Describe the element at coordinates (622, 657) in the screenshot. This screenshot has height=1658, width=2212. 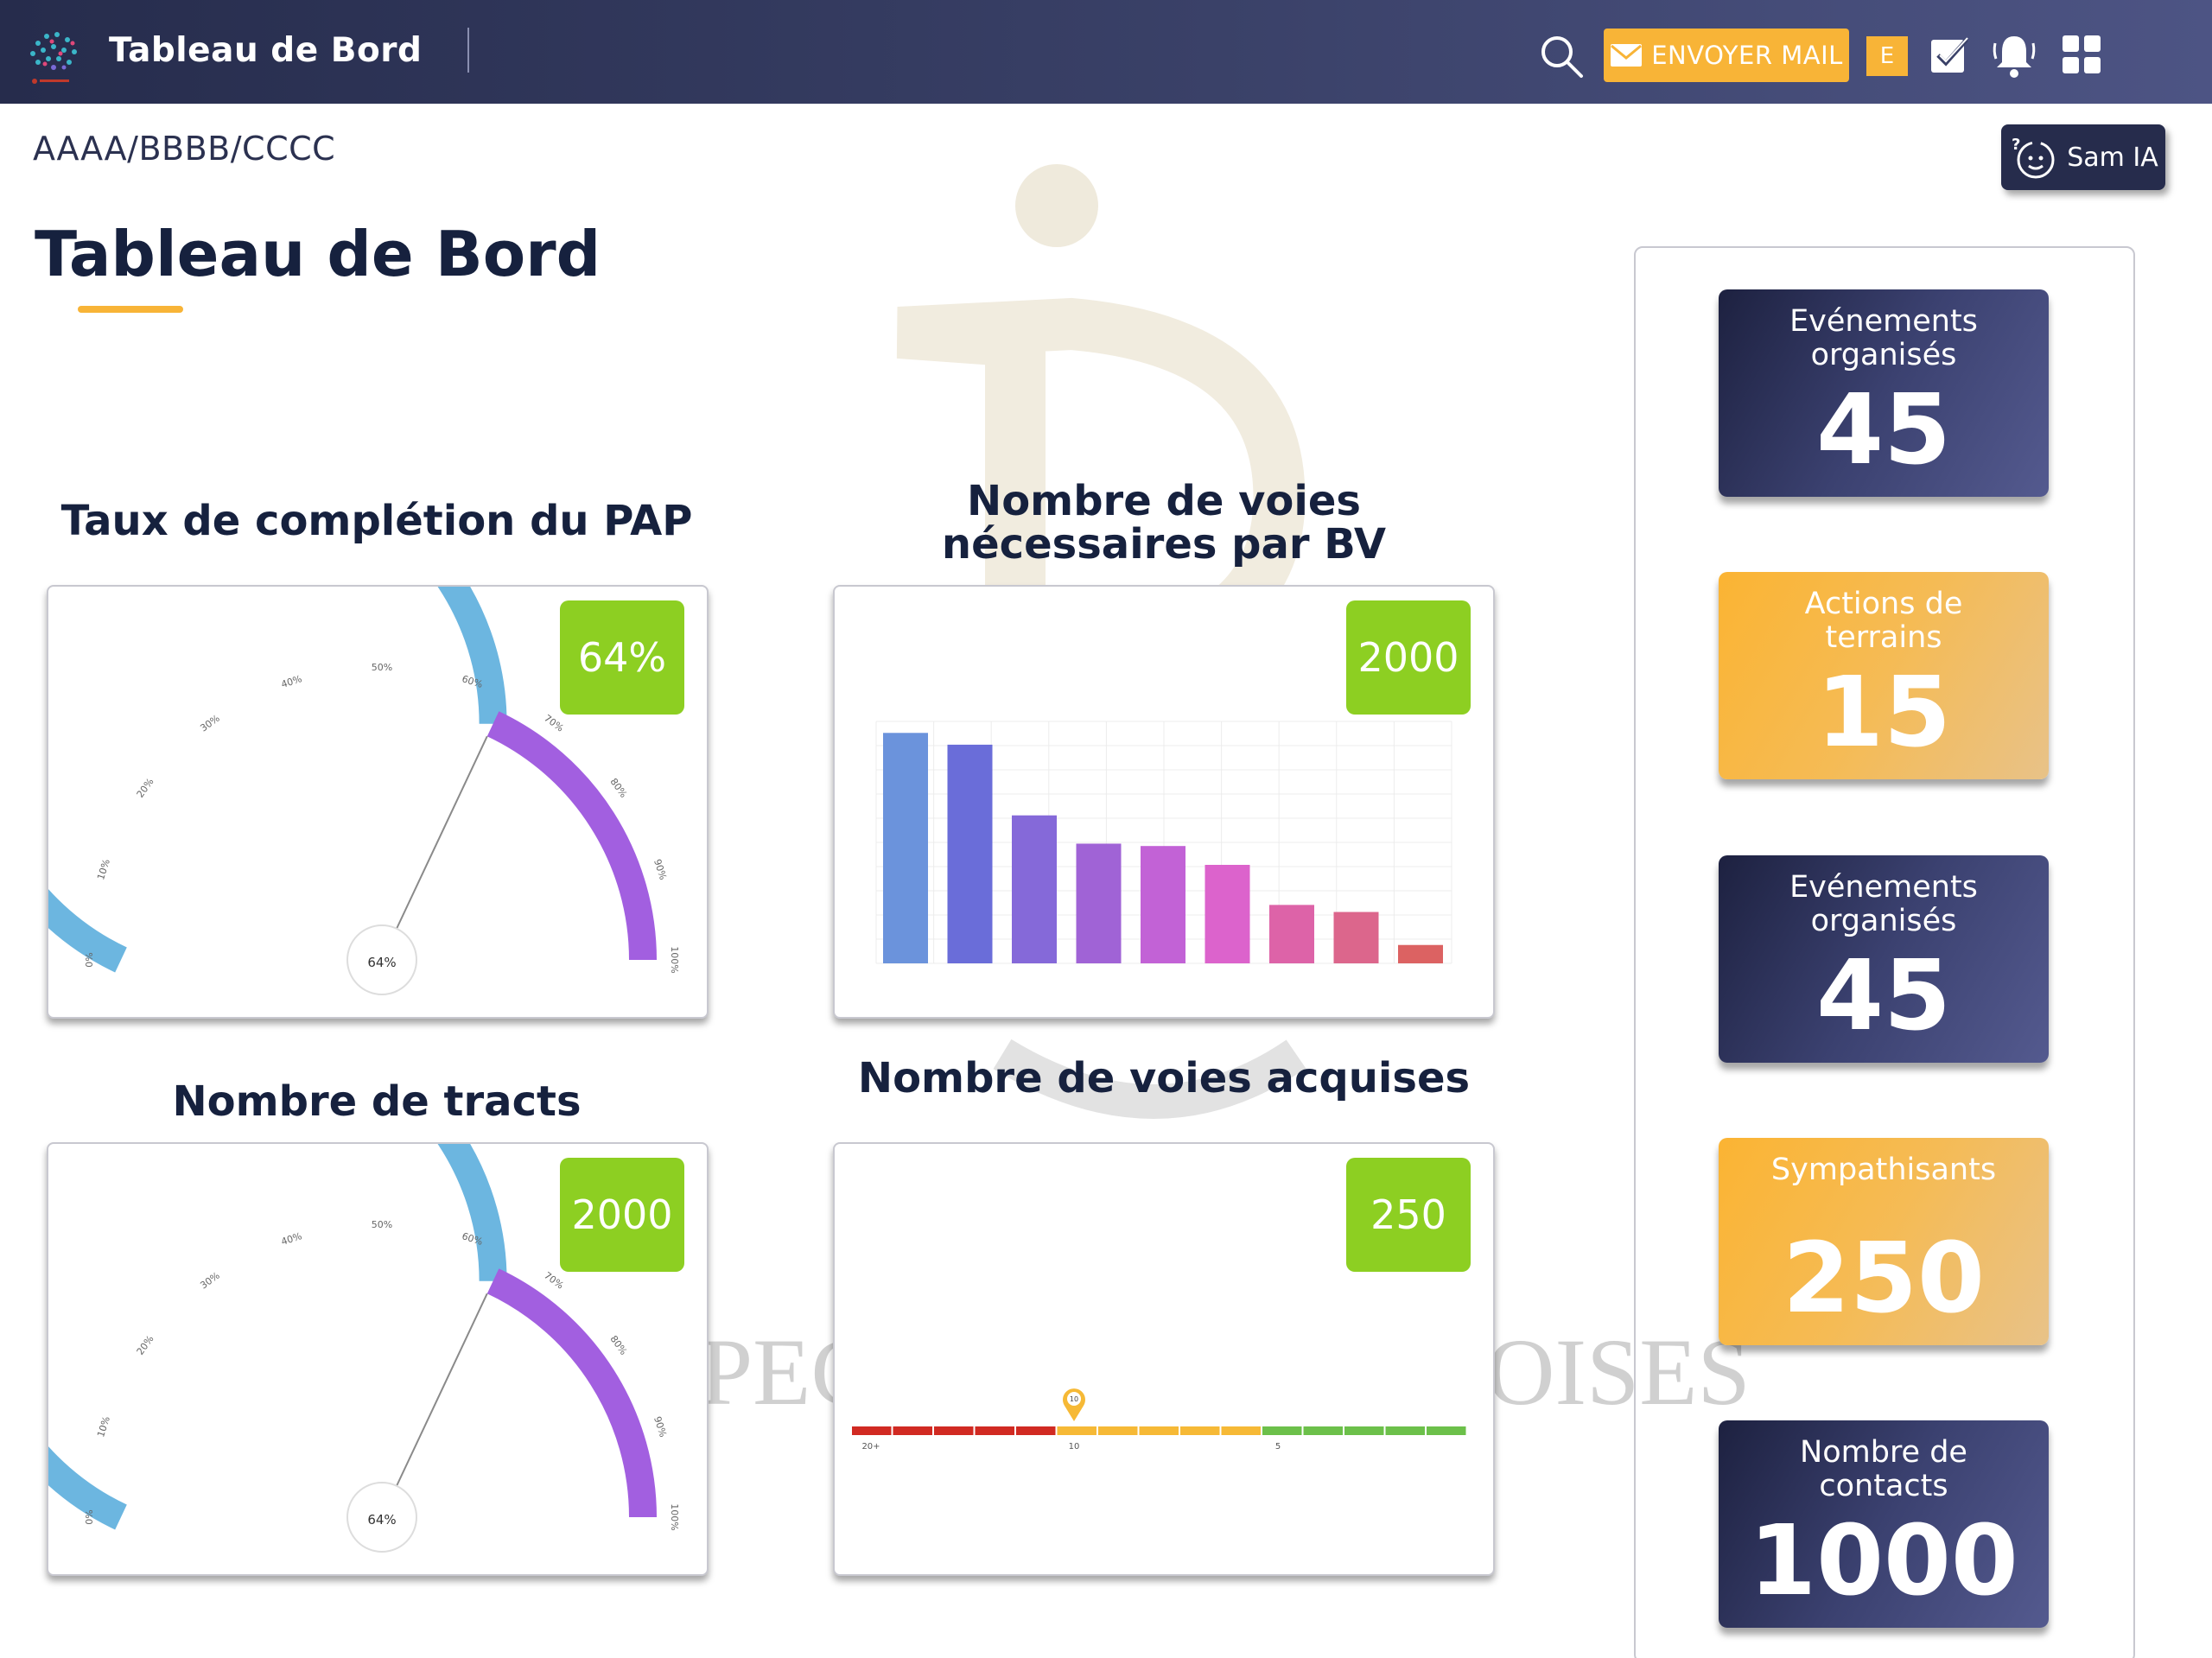
I see `pap-value-badge: 64%` at that location.